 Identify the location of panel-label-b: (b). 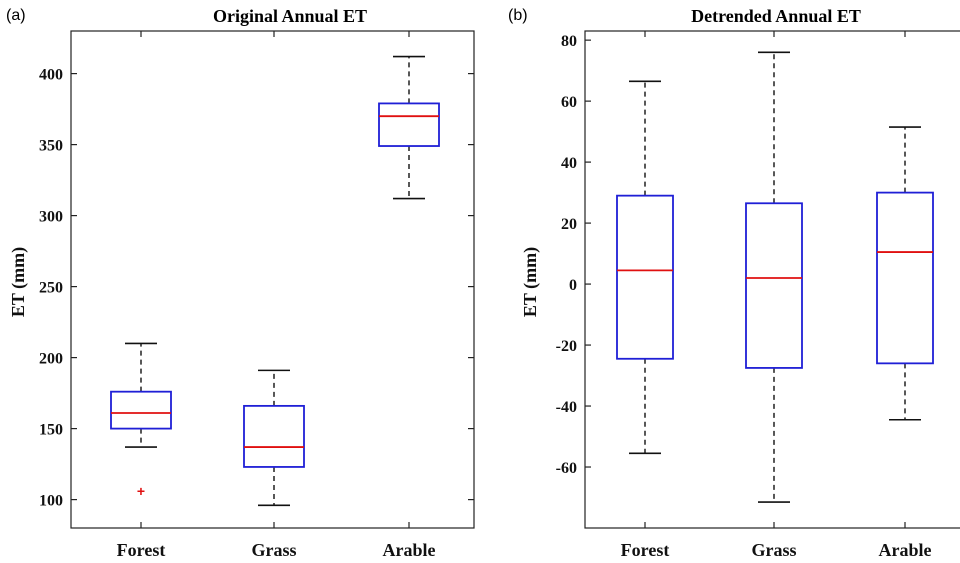
(518, 15).